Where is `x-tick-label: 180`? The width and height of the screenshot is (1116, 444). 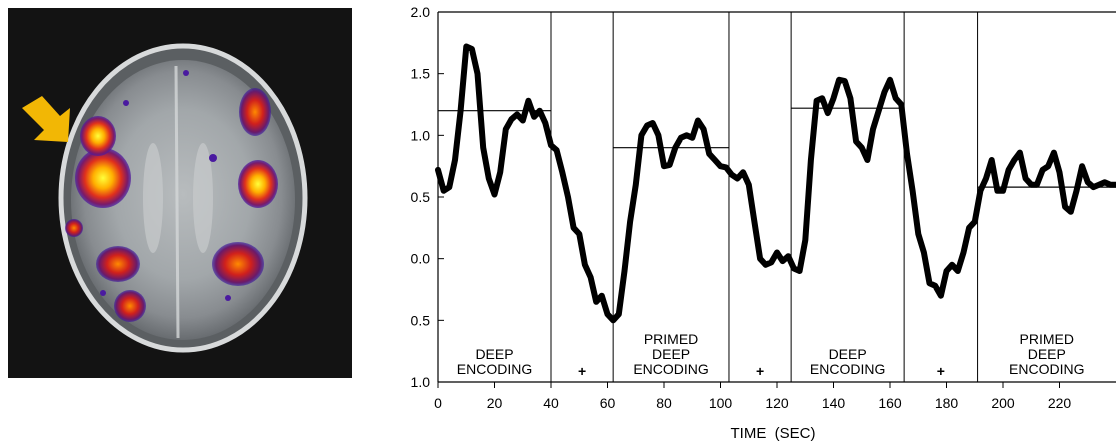
x-tick-label: 180 is located at coordinates (947, 403).